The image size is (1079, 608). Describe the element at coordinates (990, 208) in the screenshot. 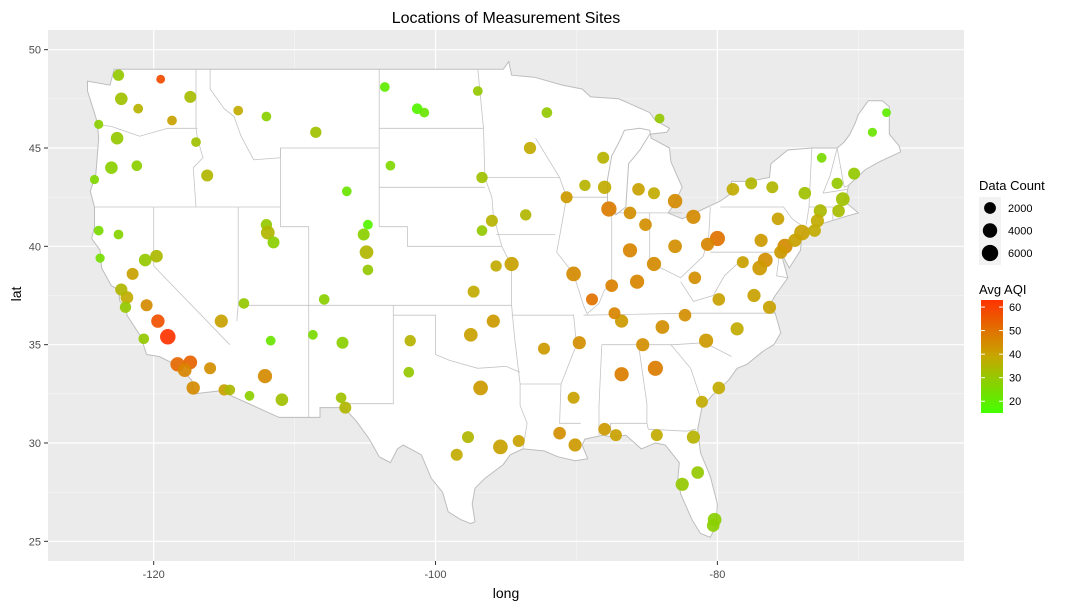

I see `size-legend-key` at that location.